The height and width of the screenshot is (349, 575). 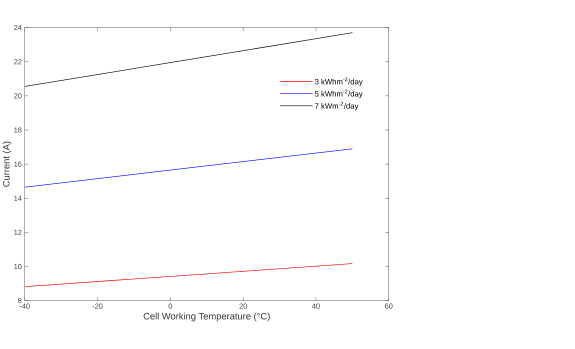 I want to click on x-axis-title: Cell Working Temperature (°C), so click(x=207, y=317).